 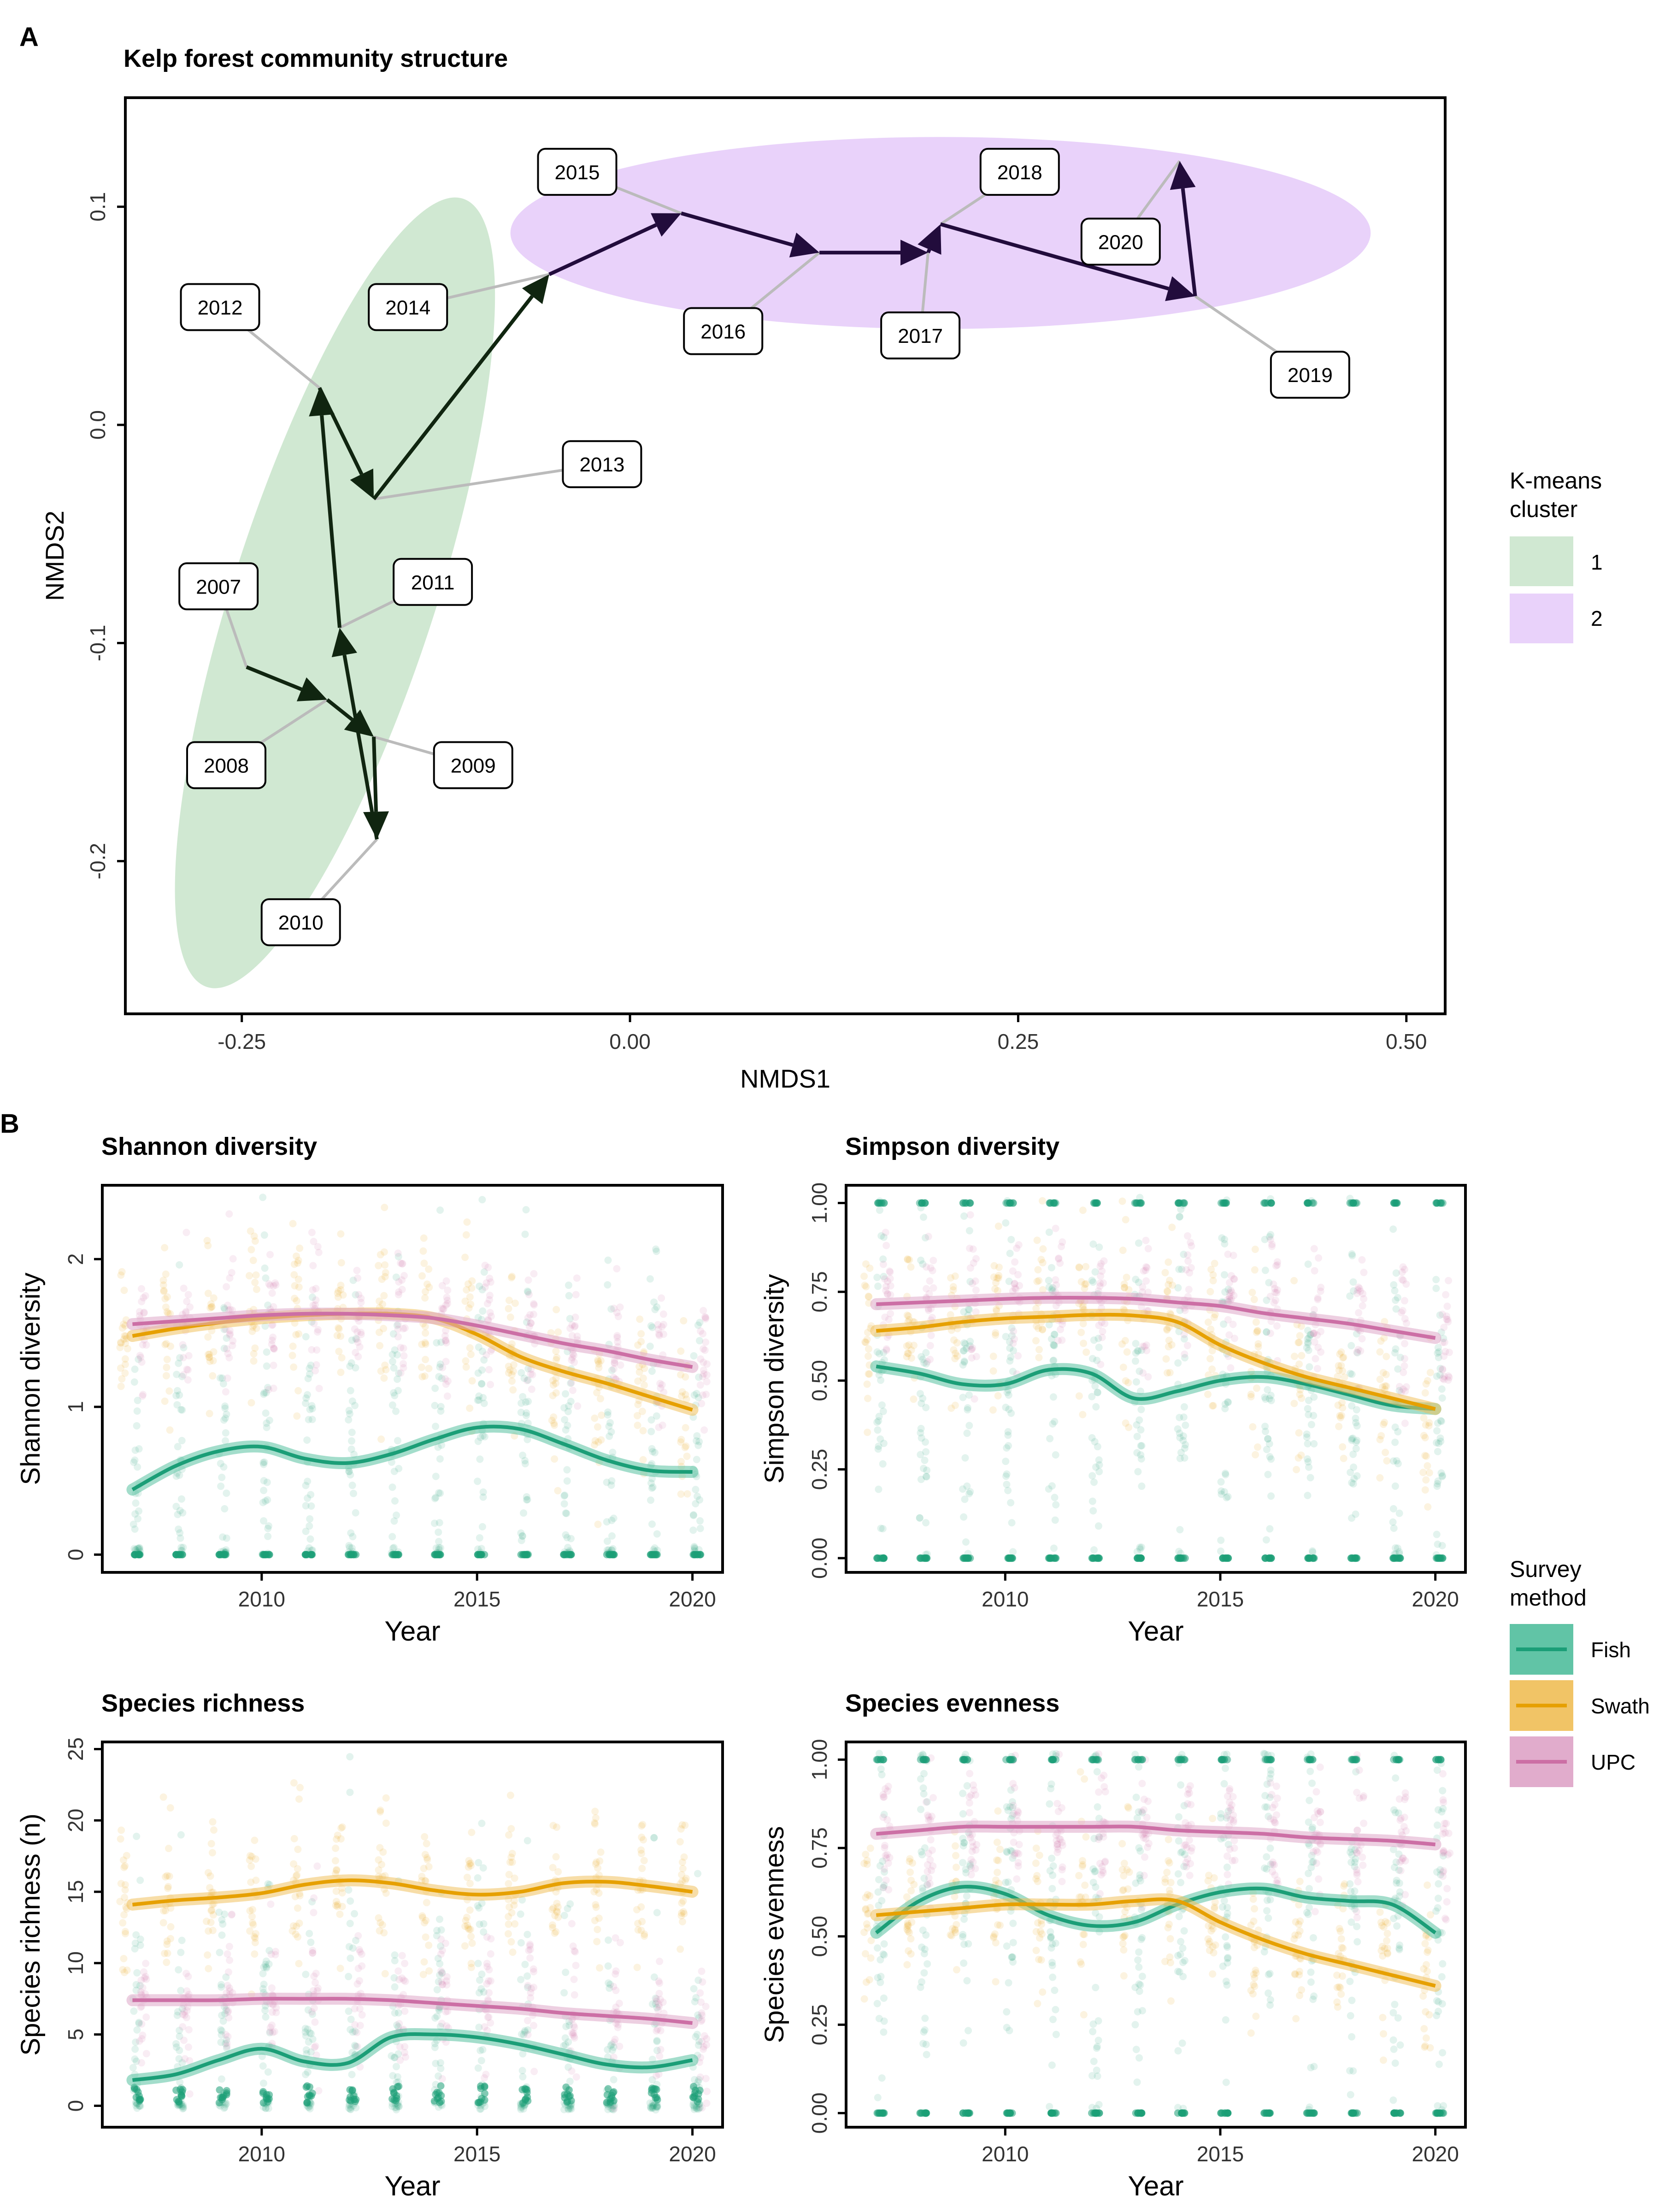 I want to click on legend-survey-method: Survey method Fish Swath UPC, so click(x=1580, y=1671).